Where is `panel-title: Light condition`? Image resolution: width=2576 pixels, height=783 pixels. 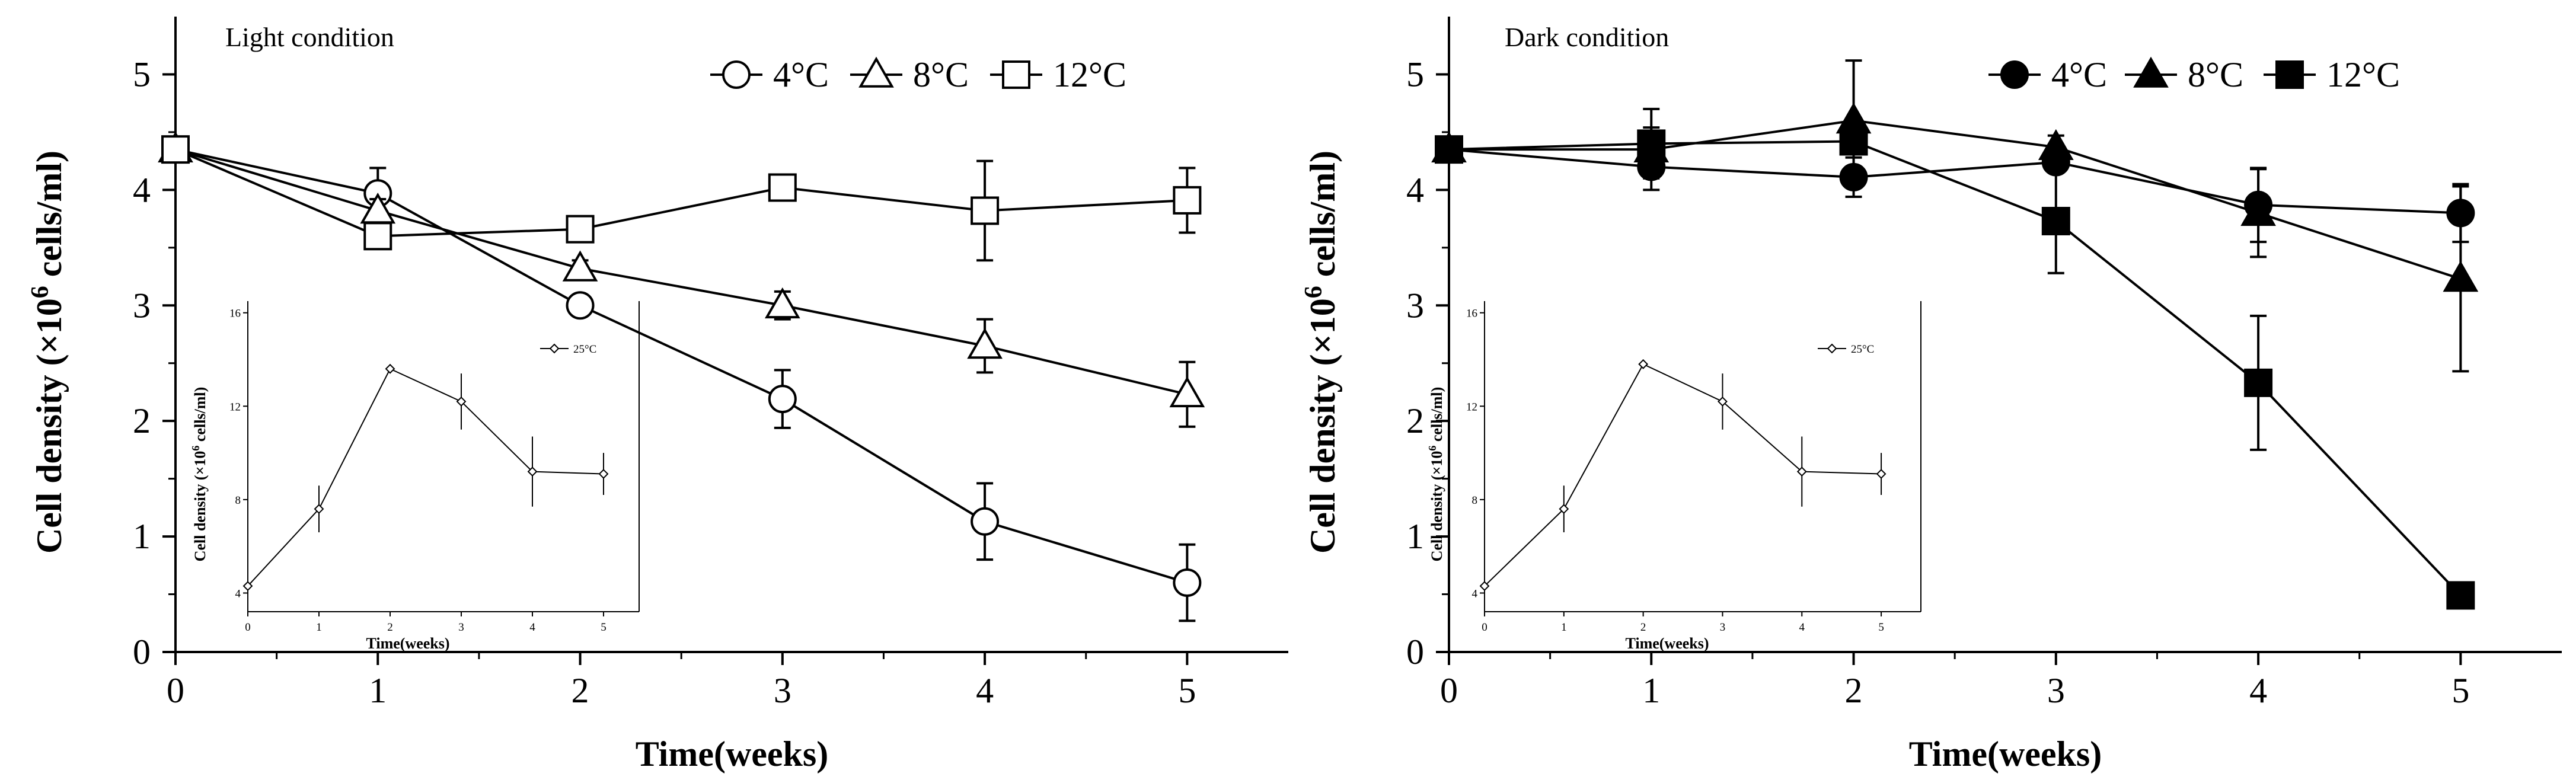
panel-title: Light condition is located at coordinates (309, 37).